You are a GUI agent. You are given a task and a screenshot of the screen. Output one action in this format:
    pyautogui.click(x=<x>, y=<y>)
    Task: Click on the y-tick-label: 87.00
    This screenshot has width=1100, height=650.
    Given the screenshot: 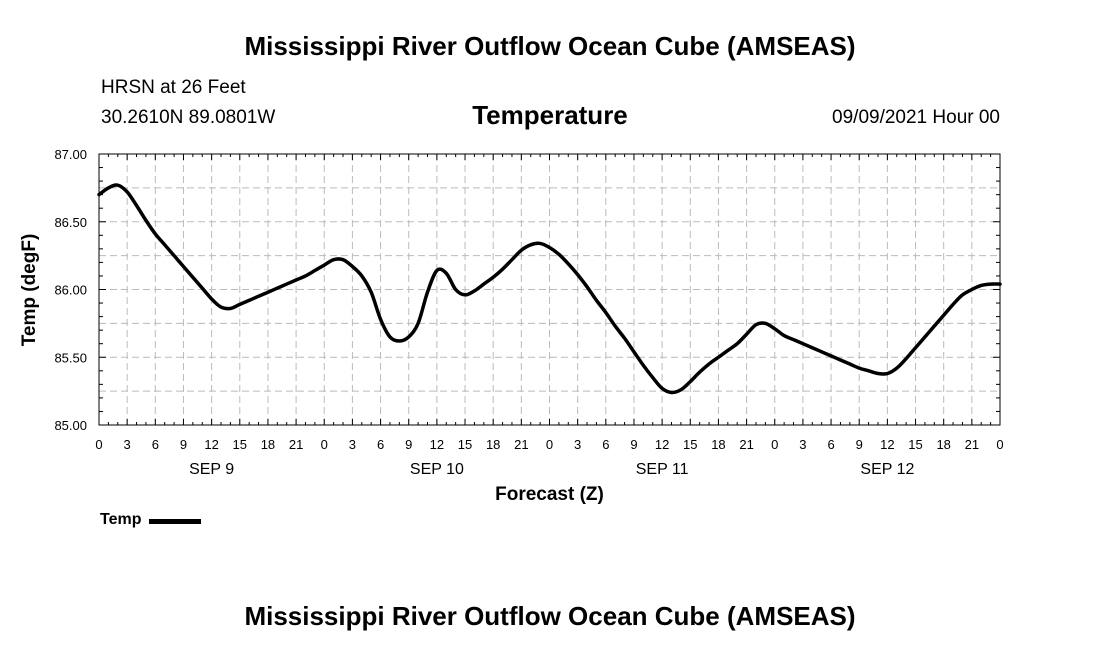 What is the action you would take?
    pyautogui.click(x=70, y=154)
    